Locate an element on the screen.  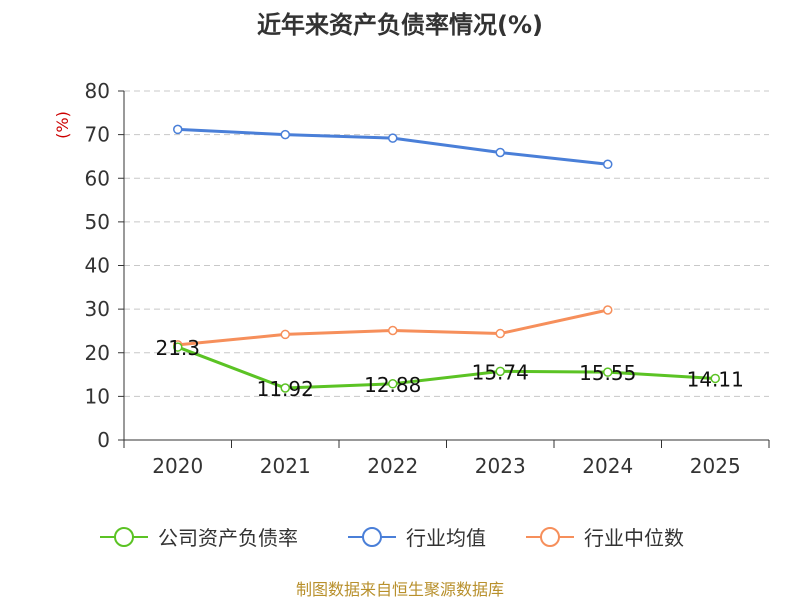
data-label: 21.3 is located at coordinates (177, 348).